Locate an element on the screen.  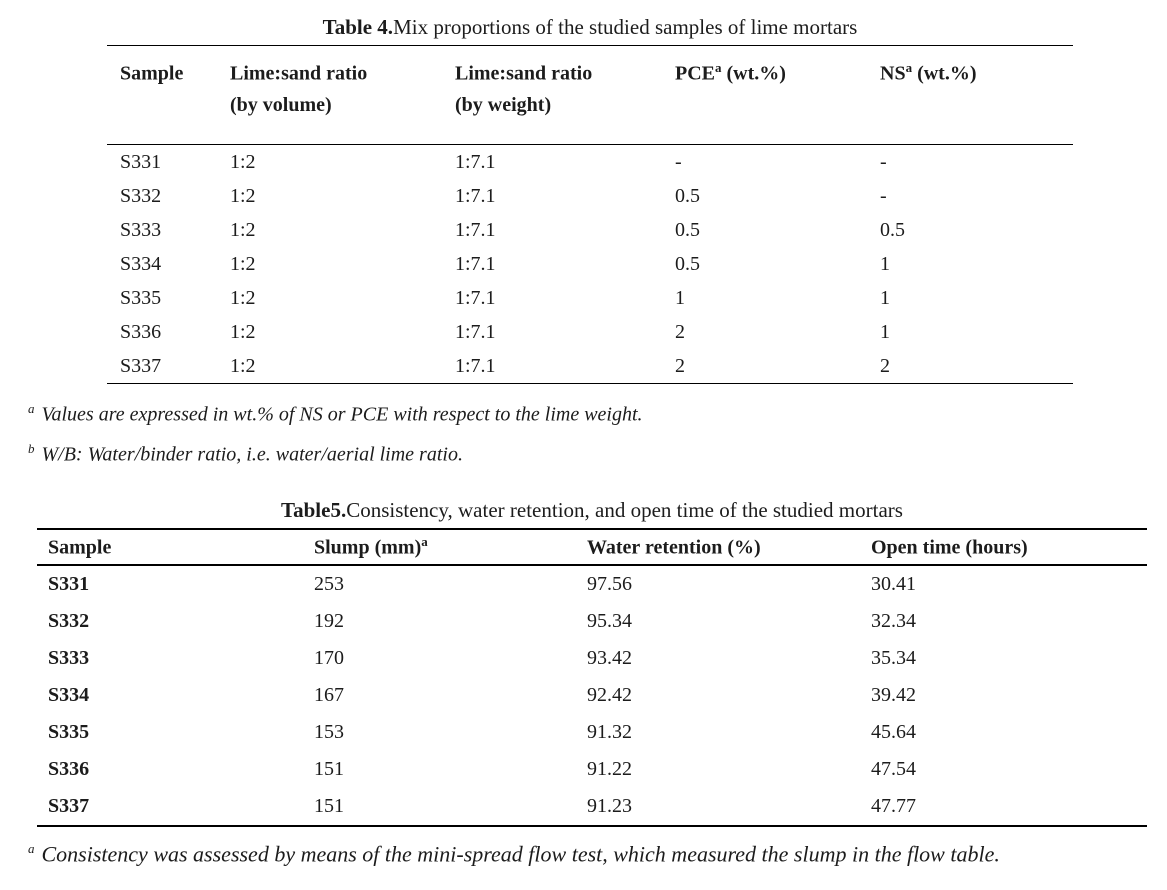
table4-caption-number: Table 4. is located at coordinates (358, 27).